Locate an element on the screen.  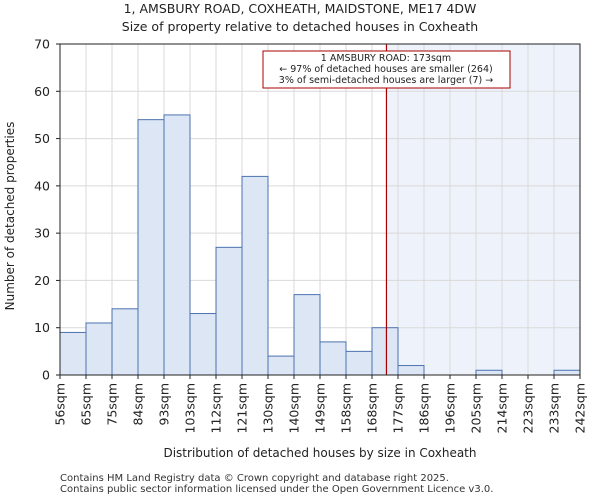
annotation-frame is located at coordinates (386, 69).